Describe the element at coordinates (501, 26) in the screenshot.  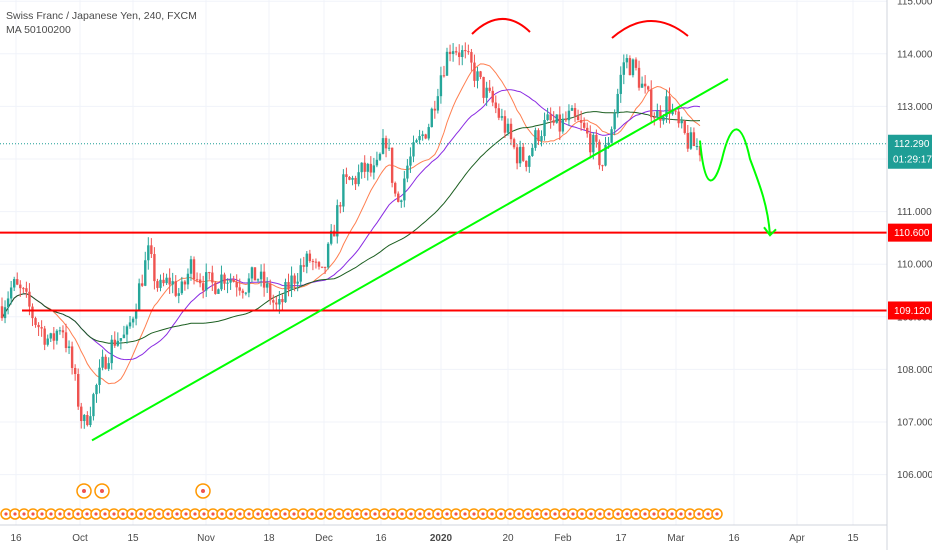
I see `left-peak-arc` at that location.